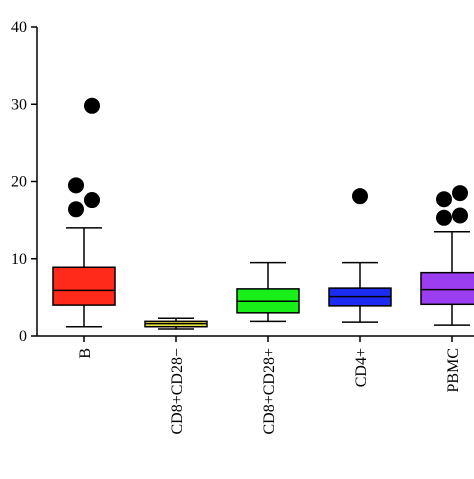 Image resolution: width=474 pixels, height=479 pixels. I want to click on y-tick-label: 30, so click(19, 104).